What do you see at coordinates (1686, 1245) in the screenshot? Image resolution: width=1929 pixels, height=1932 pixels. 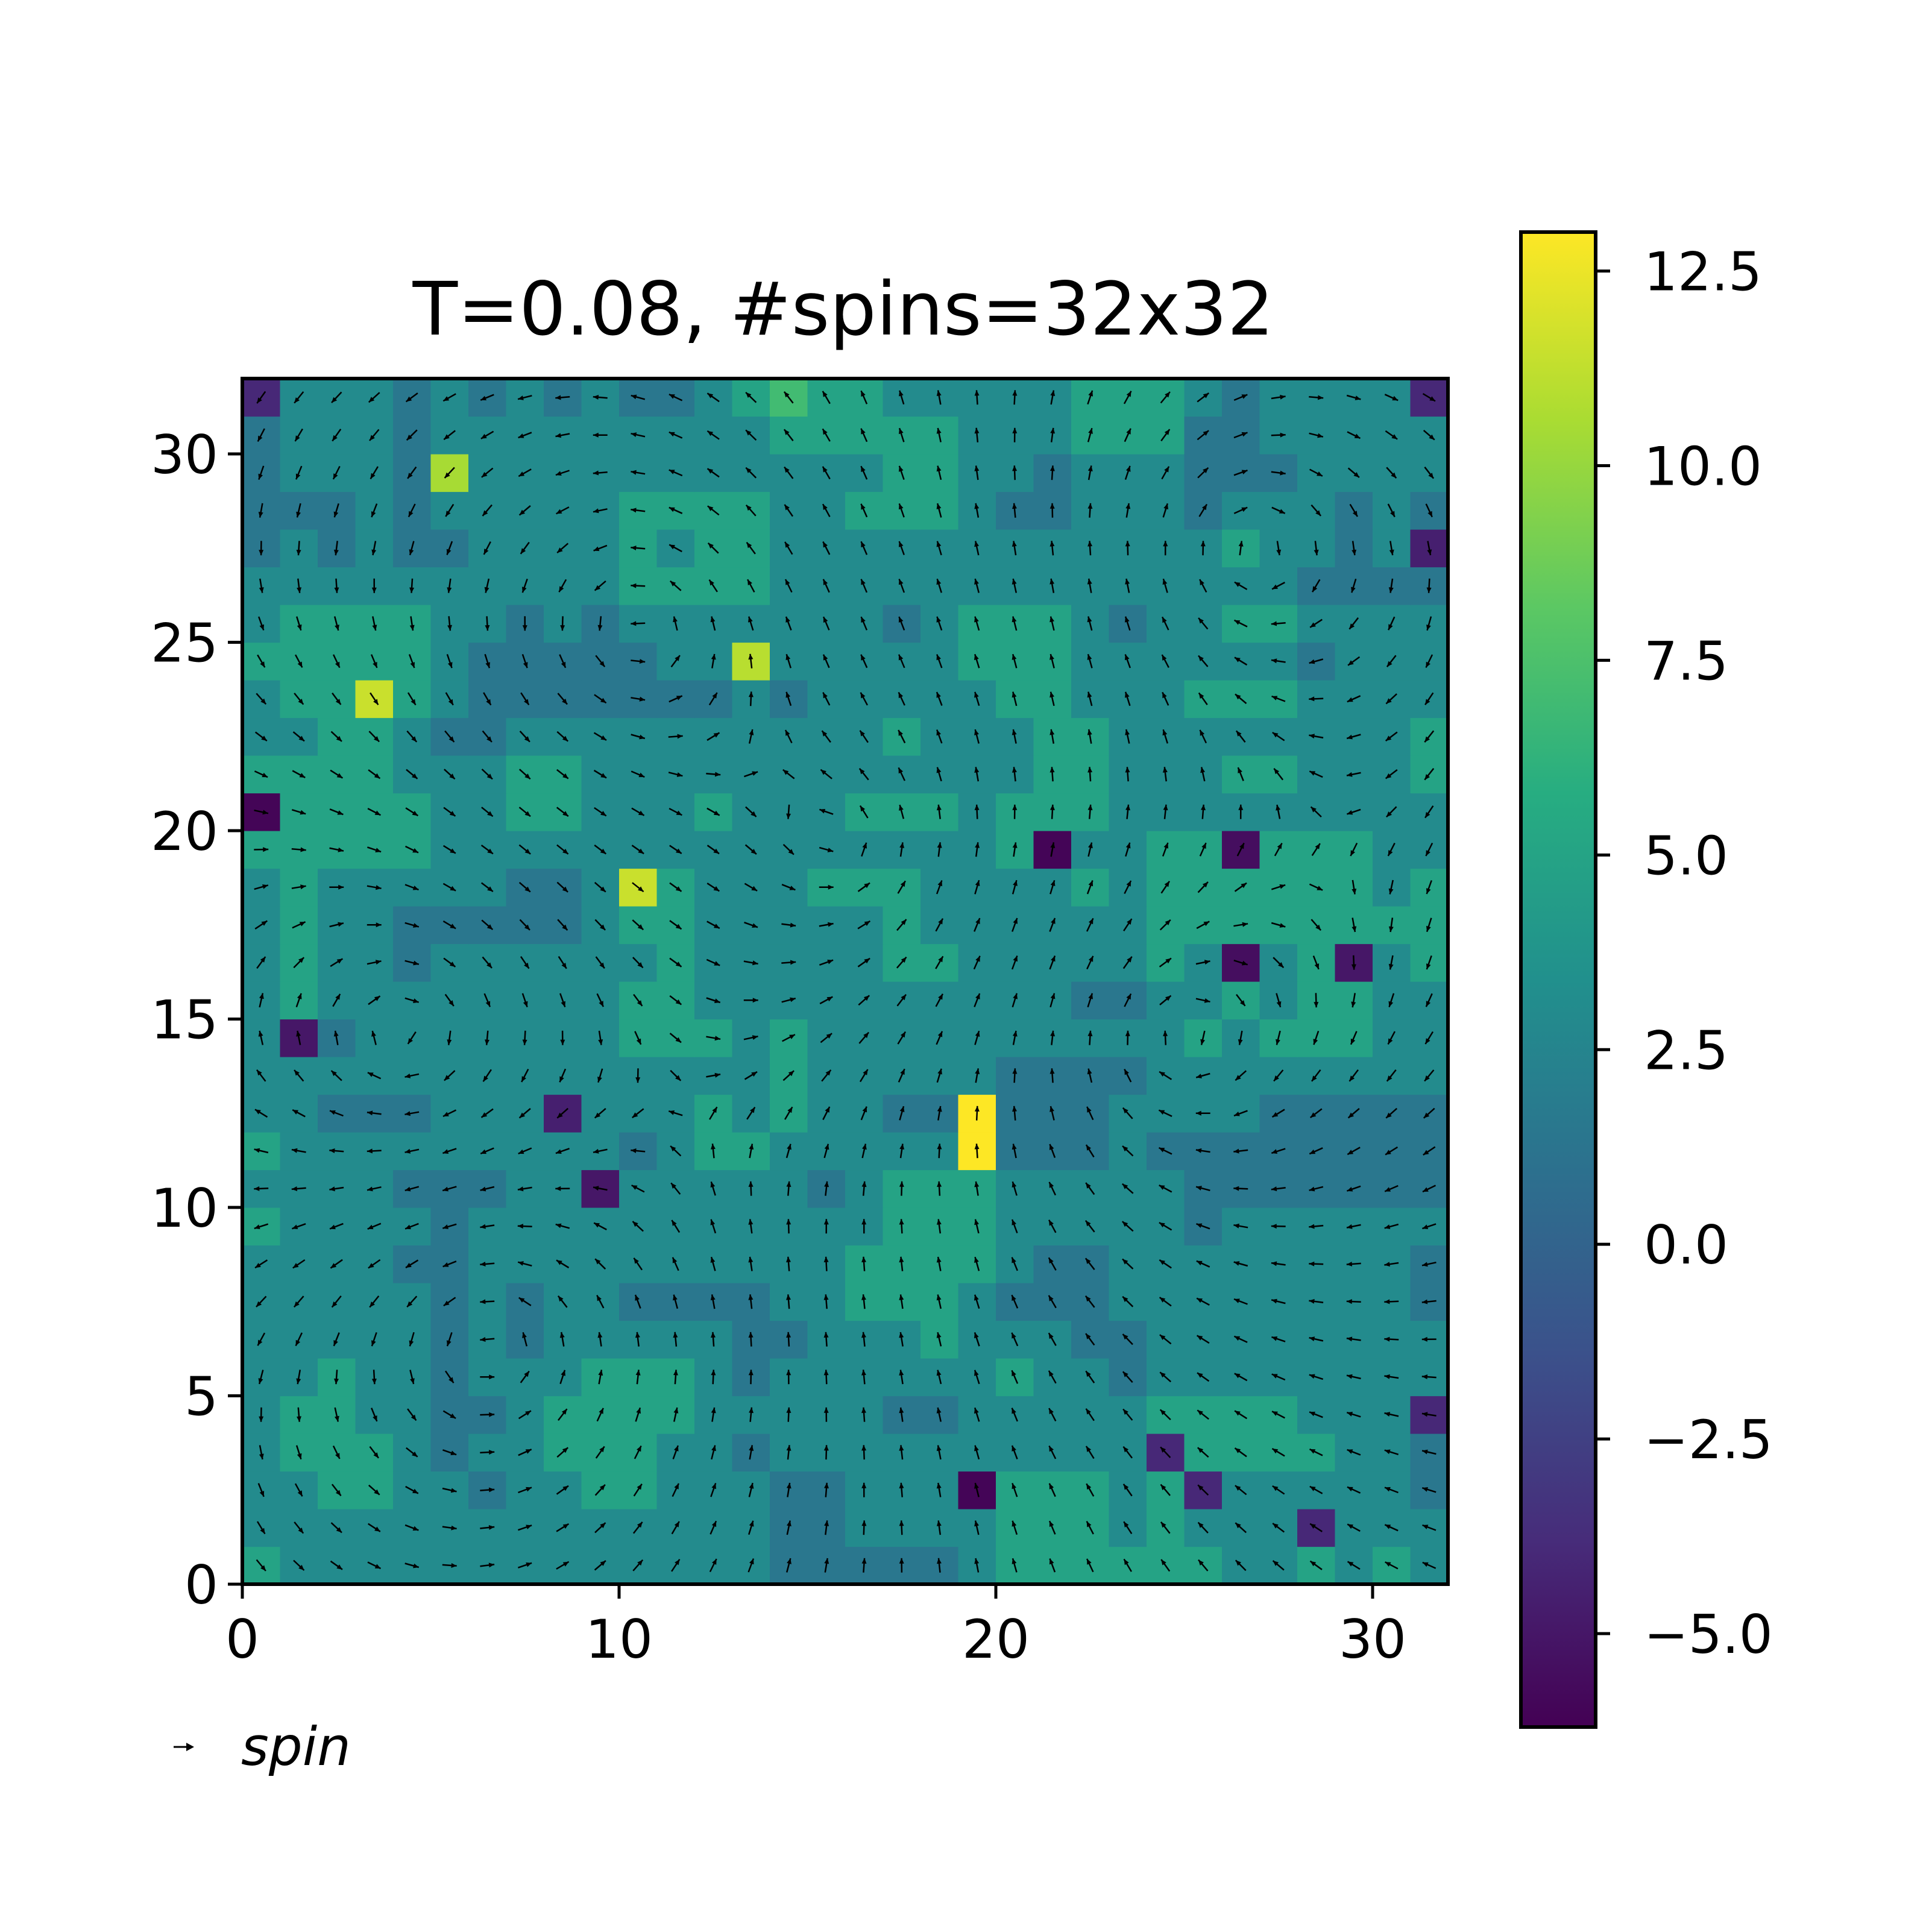 I see `colorbar-tick-label: 0.0` at bounding box center [1686, 1245].